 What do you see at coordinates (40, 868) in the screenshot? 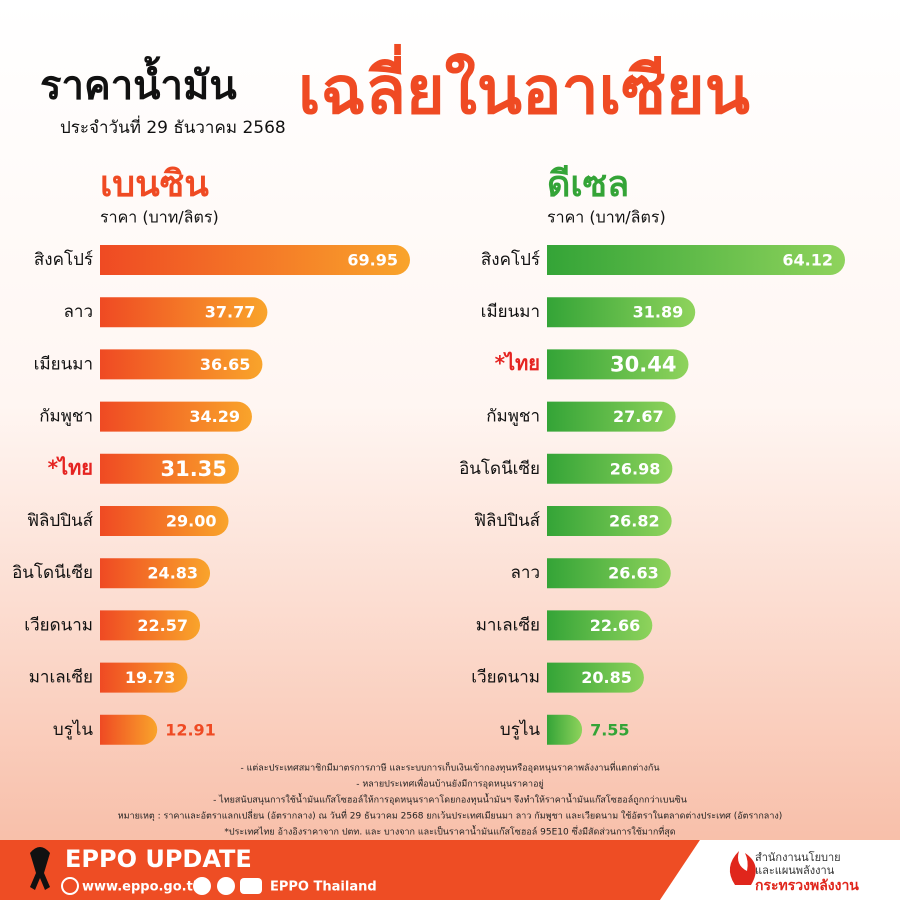
I see `ribbon-icon` at bounding box center [40, 868].